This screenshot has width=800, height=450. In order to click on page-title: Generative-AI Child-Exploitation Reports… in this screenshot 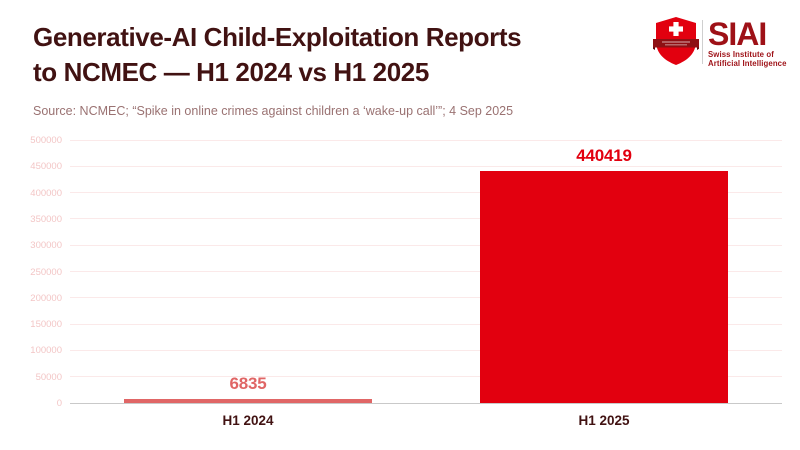, I will do `click(333, 55)`.